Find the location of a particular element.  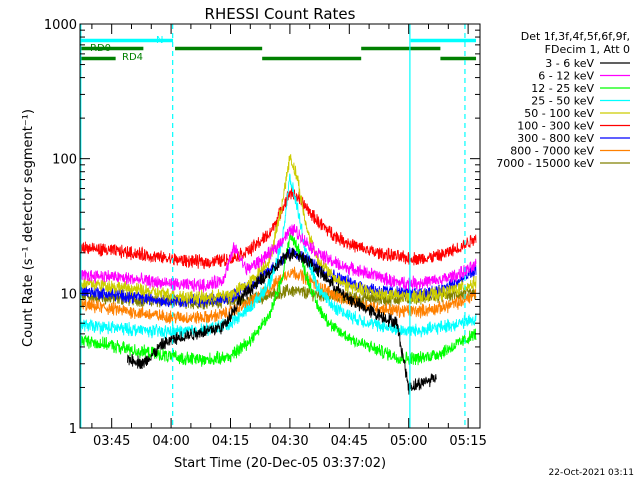

legend-entry-label: 7000 - 15000 keV is located at coordinates (545, 163).